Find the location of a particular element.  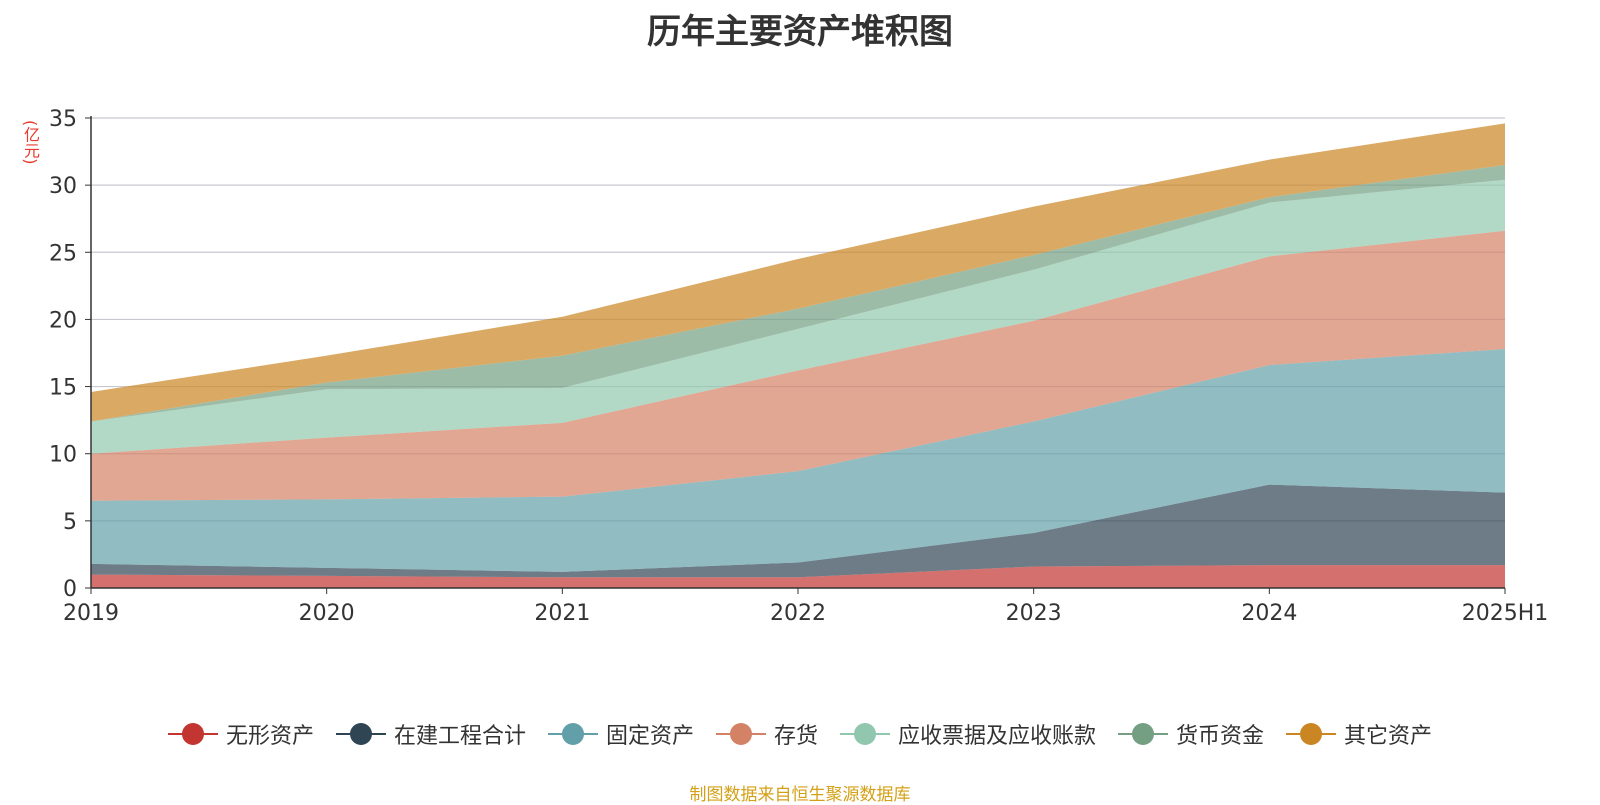

y-tick-label: 15 is located at coordinates (63, 388).